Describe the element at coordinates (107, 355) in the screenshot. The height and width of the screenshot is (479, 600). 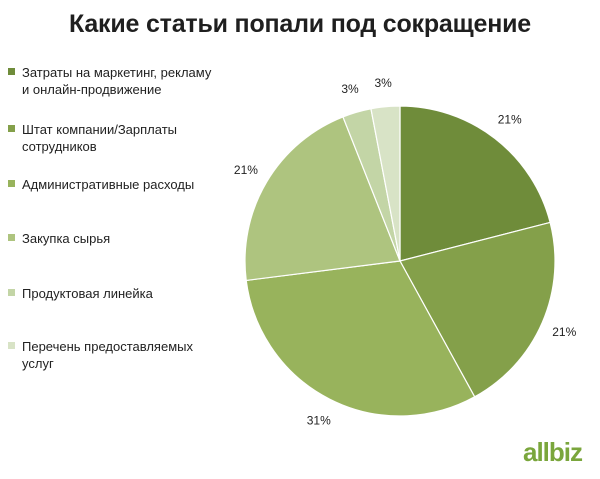
I see `legend-label: Перечень предоставляемых услуг` at that location.